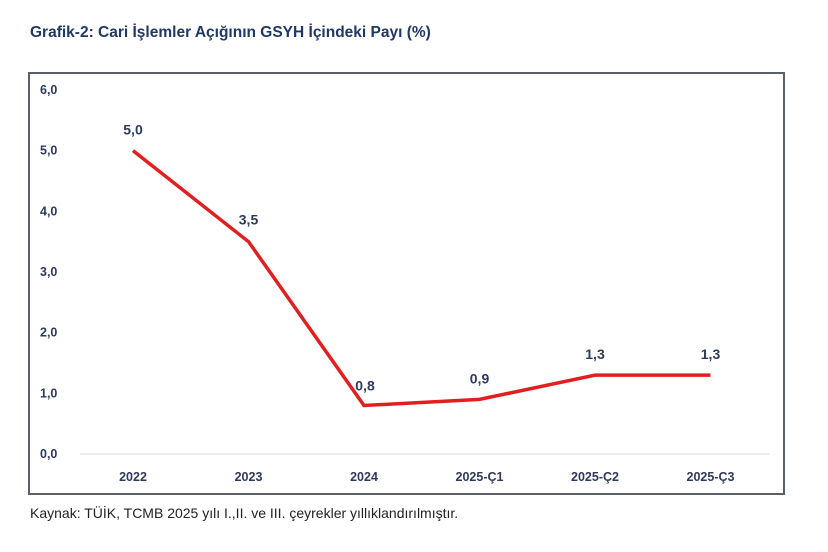  Describe the element at coordinates (48, 211) in the screenshot. I see `y-tick-label: 4,0` at that location.